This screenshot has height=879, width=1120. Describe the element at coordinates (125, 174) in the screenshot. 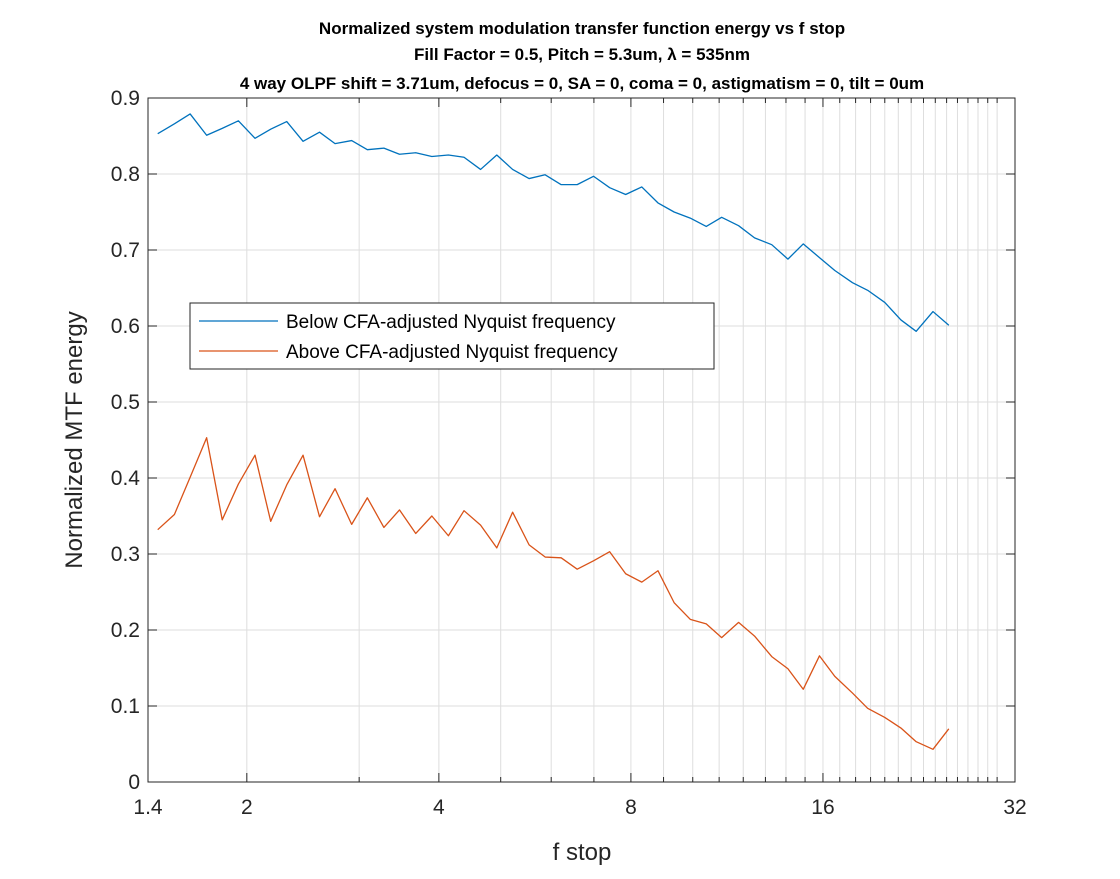

I see `y-tick-label: 0.8` at that location.